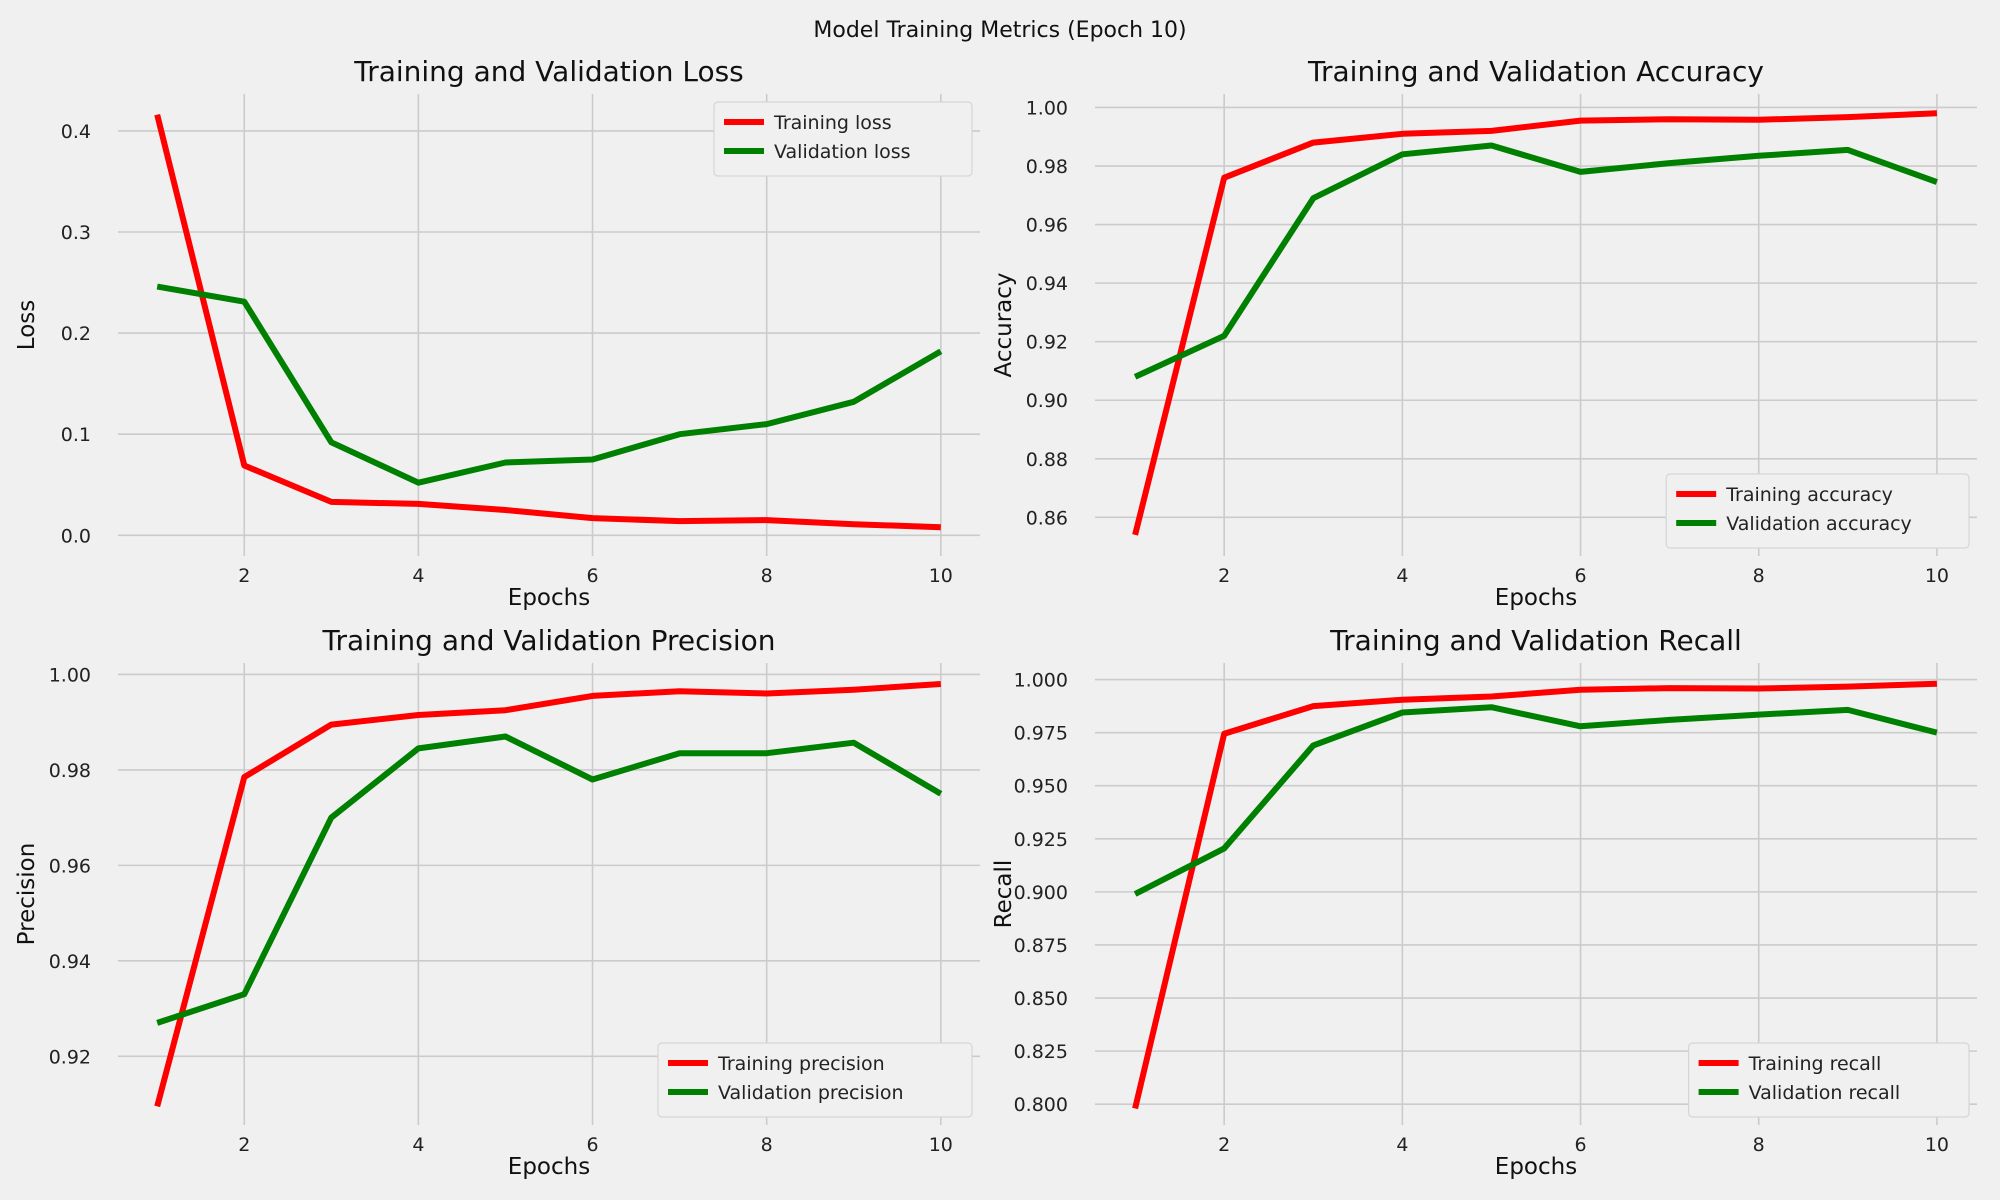  What do you see at coordinates (1535, 640) in the screenshot?
I see `chart-title: Training and Validation Recall` at bounding box center [1535, 640].